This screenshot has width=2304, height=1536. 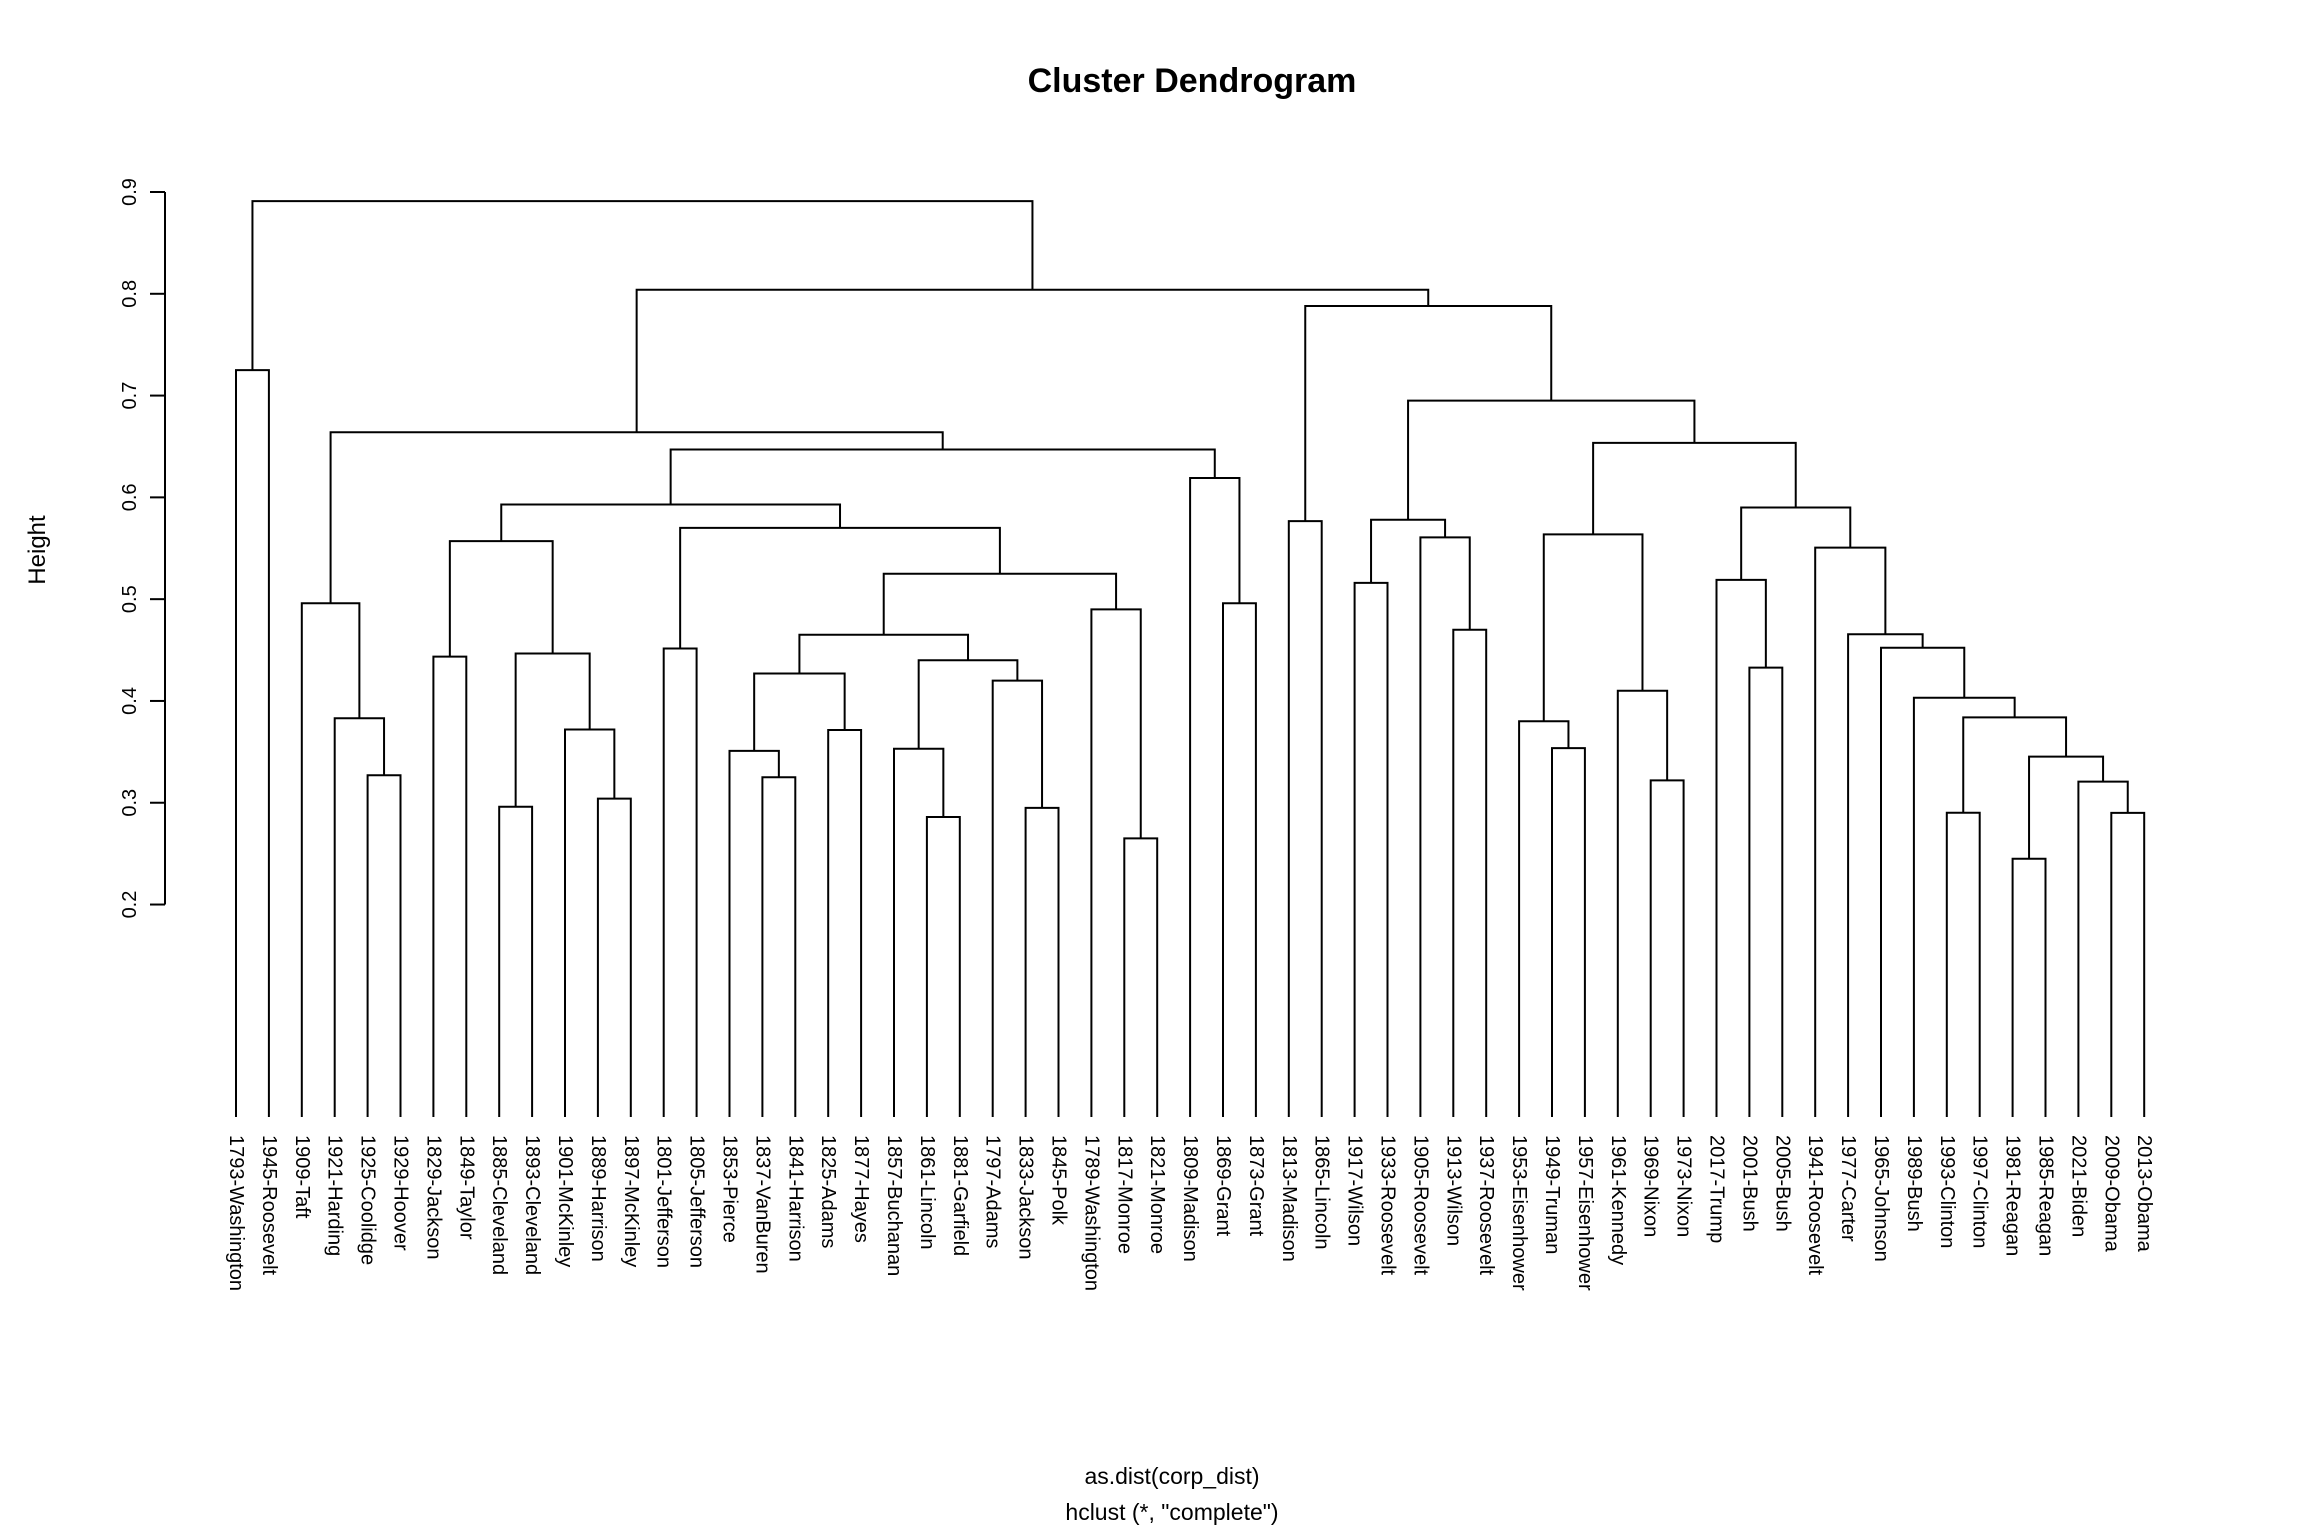 What do you see at coordinates (2111, 1194) in the screenshot?
I see `leaf-label: 2009-Obama` at bounding box center [2111, 1194].